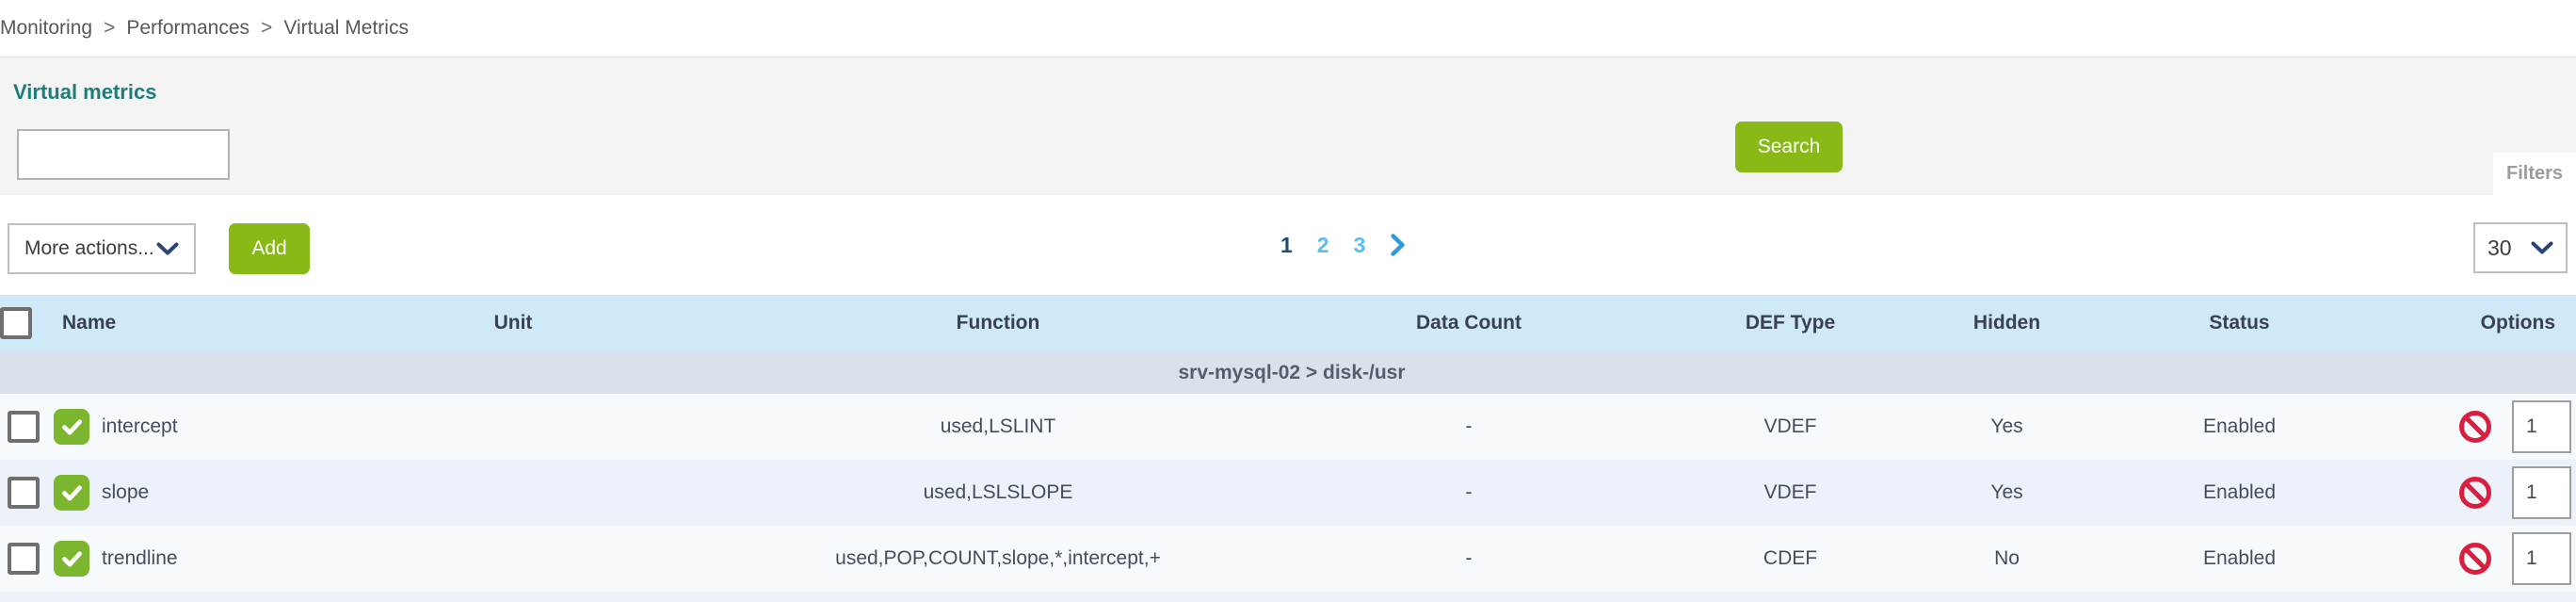 The height and width of the screenshot is (602, 2576). Describe the element at coordinates (1398, 245) in the screenshot. I see `pagination-next-icon` at that location.